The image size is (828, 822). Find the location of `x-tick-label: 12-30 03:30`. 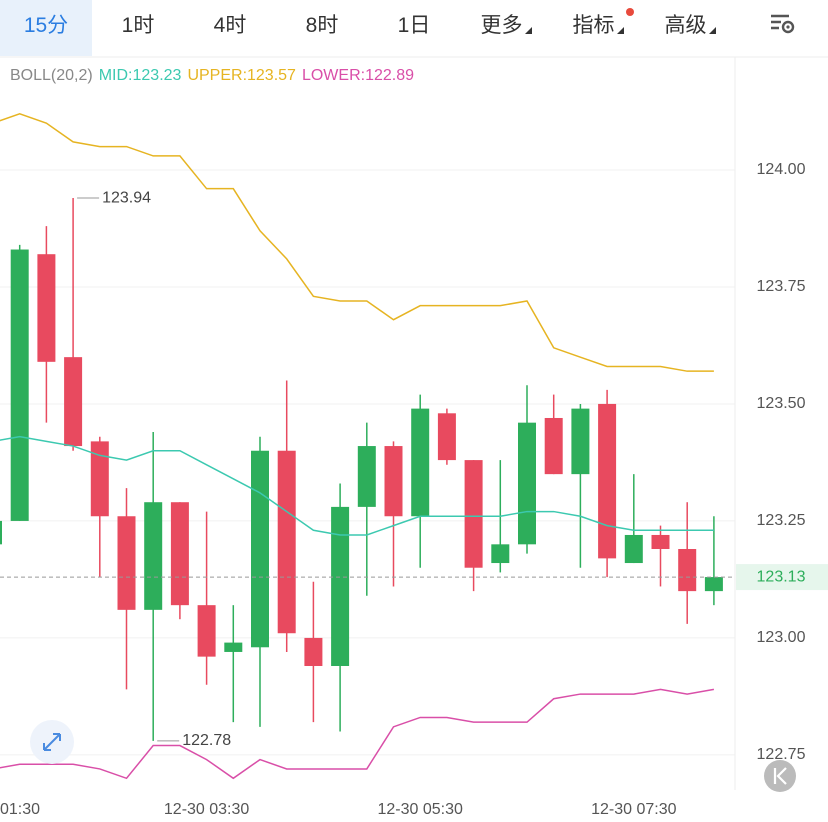

x-tick-label: 12-30 03:30 is located at coordinates (207, 809).